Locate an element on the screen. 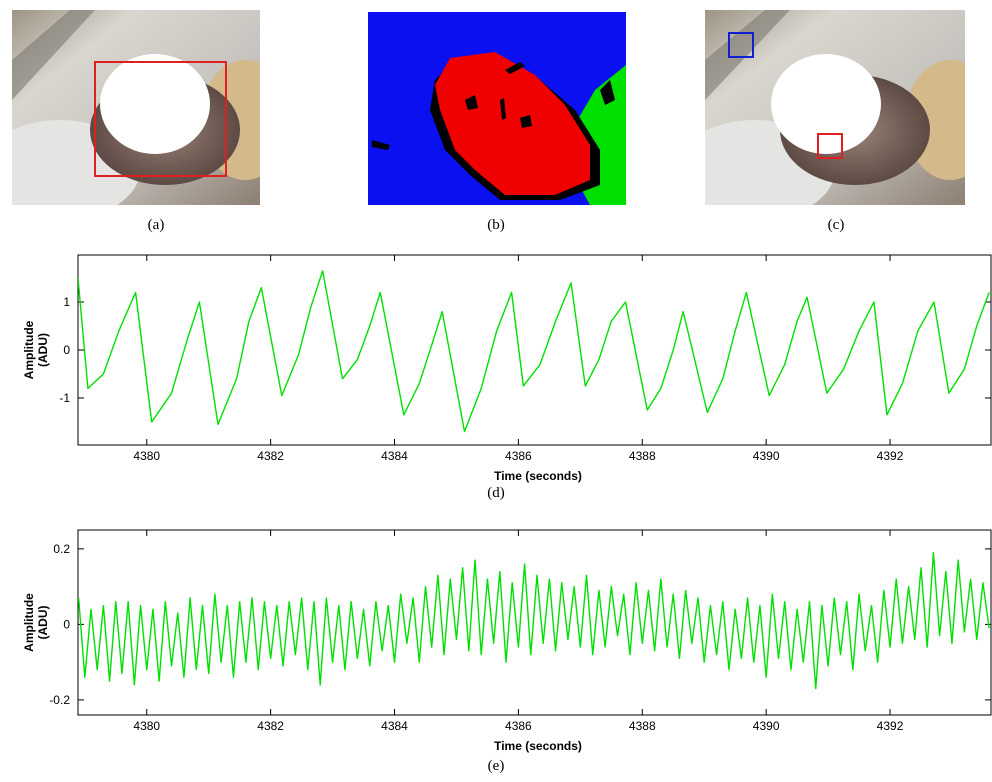 The height and width of the screenshot is (782, 992). caption: (b) is located at coordinates (496, 225).